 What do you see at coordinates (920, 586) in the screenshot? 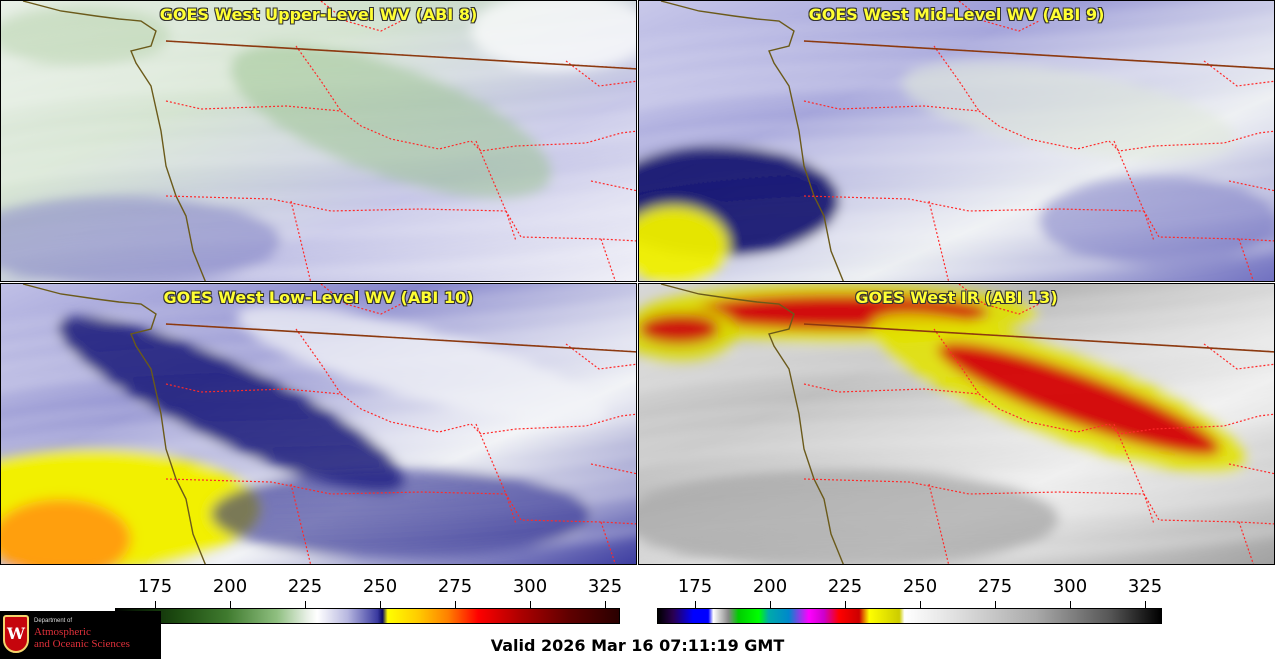
I see `ir-tick-label: 250` at bounding box center [920, 586].